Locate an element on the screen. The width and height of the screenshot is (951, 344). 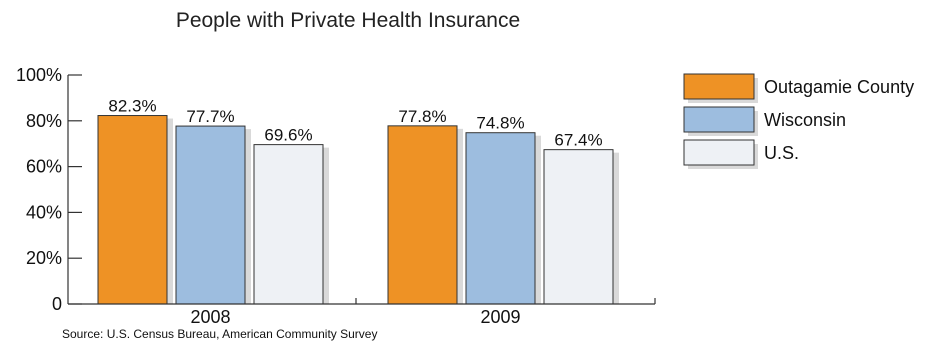
bar-wisconsin-2008 is located at coordinates (210, 215).